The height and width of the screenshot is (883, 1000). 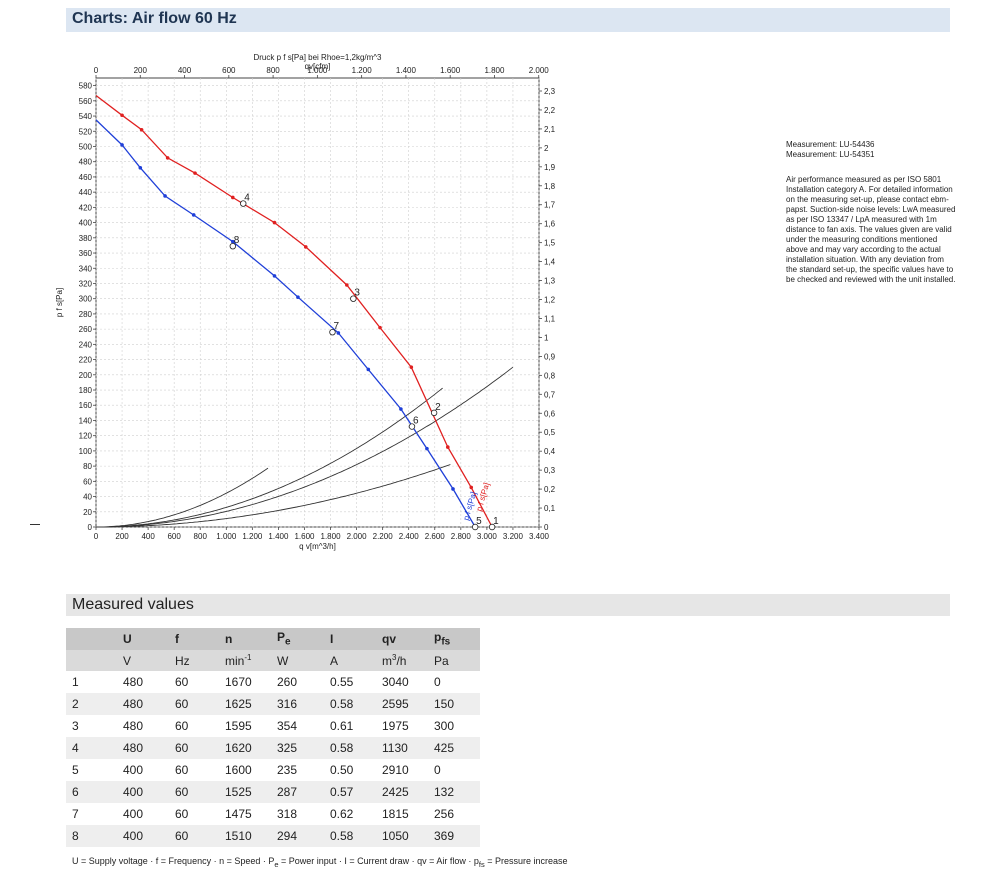 I want to click on header-label: n, so click(x=229, y=639).